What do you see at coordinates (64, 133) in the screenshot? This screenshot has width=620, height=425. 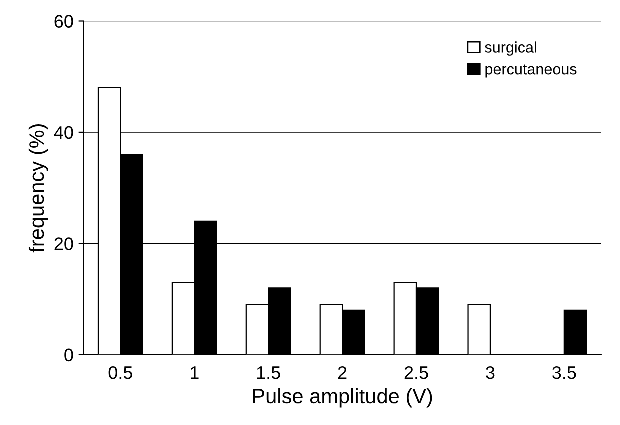 I see `y-tick-label: 40` at bounding box center [64, 133].